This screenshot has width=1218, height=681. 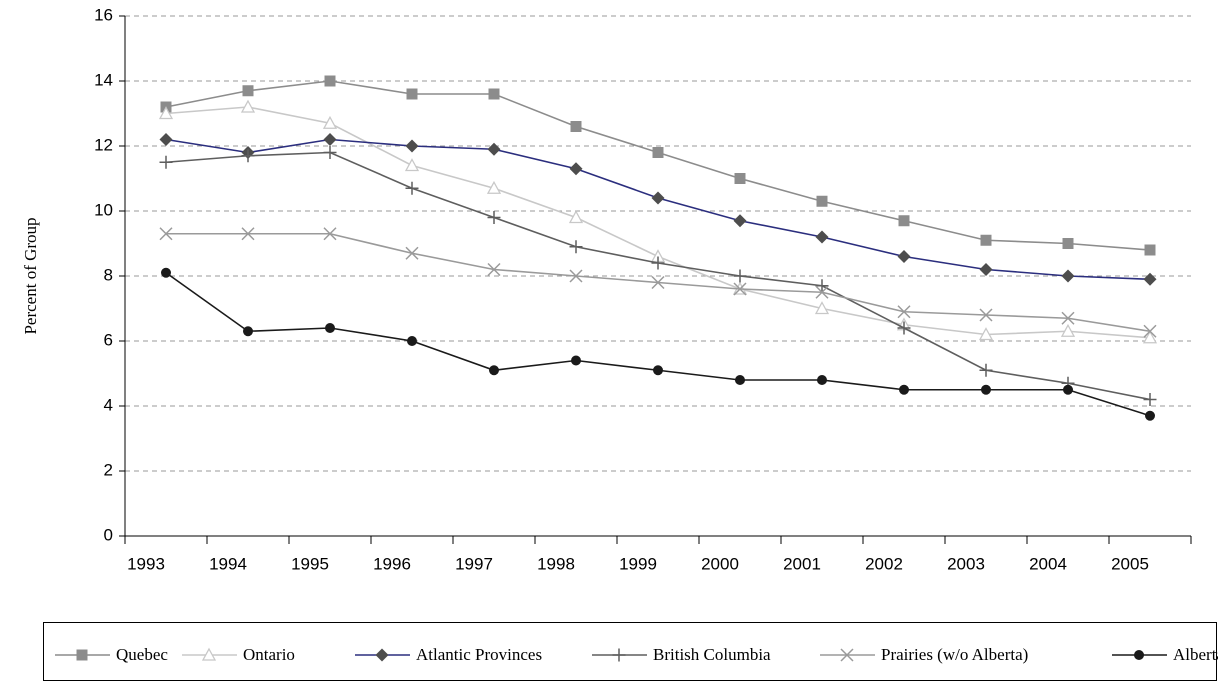 What do you see at coordinates (238, 654) in the screenshot?
I see `legend-item: Ontario` at bounding box center [238, 654].